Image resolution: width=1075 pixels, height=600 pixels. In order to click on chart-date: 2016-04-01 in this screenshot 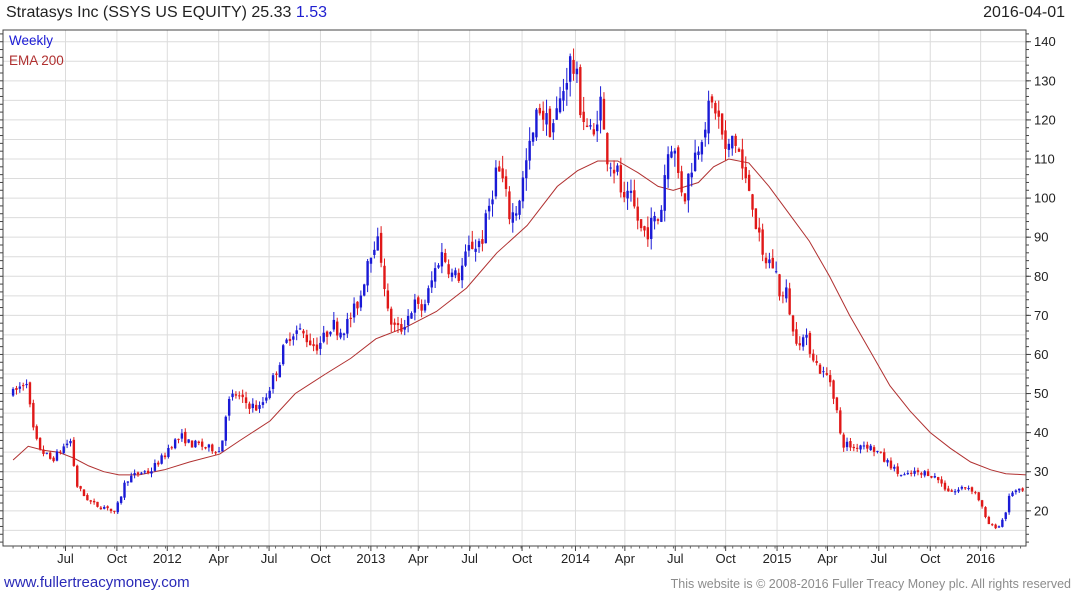, I will do `click(1024, 12)`.